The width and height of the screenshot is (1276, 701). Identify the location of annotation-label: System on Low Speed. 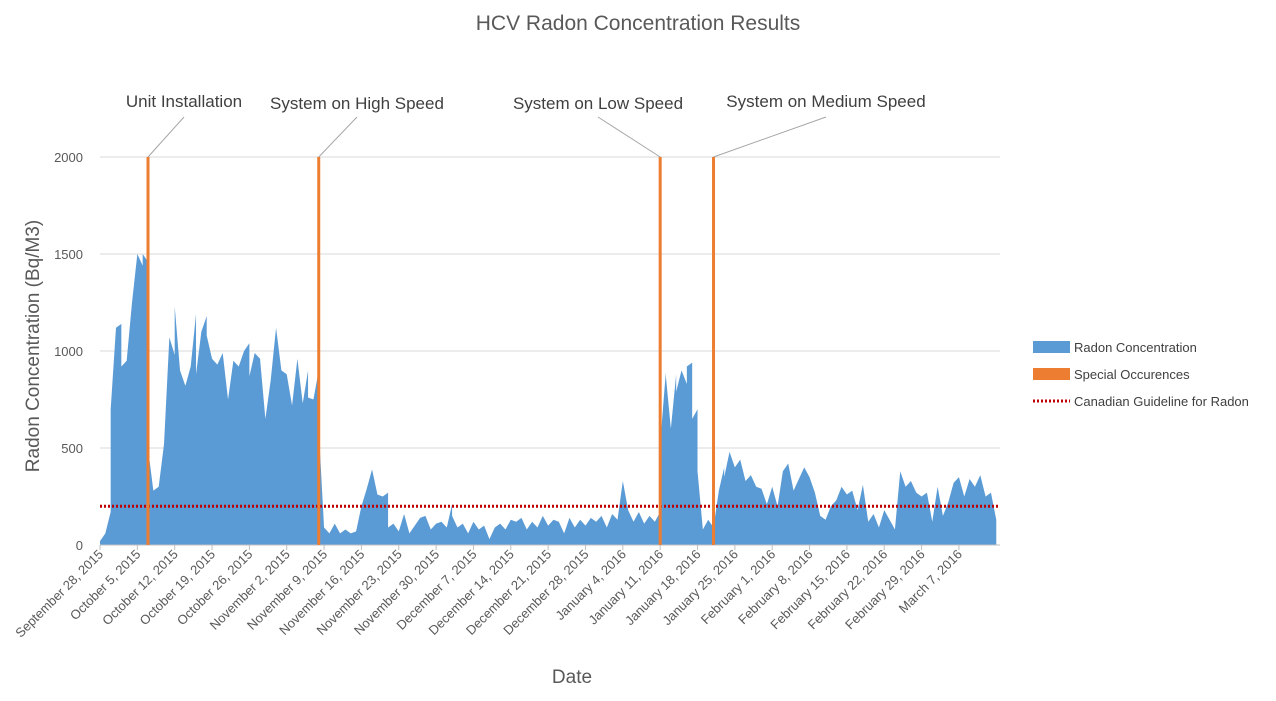
(598, 103).